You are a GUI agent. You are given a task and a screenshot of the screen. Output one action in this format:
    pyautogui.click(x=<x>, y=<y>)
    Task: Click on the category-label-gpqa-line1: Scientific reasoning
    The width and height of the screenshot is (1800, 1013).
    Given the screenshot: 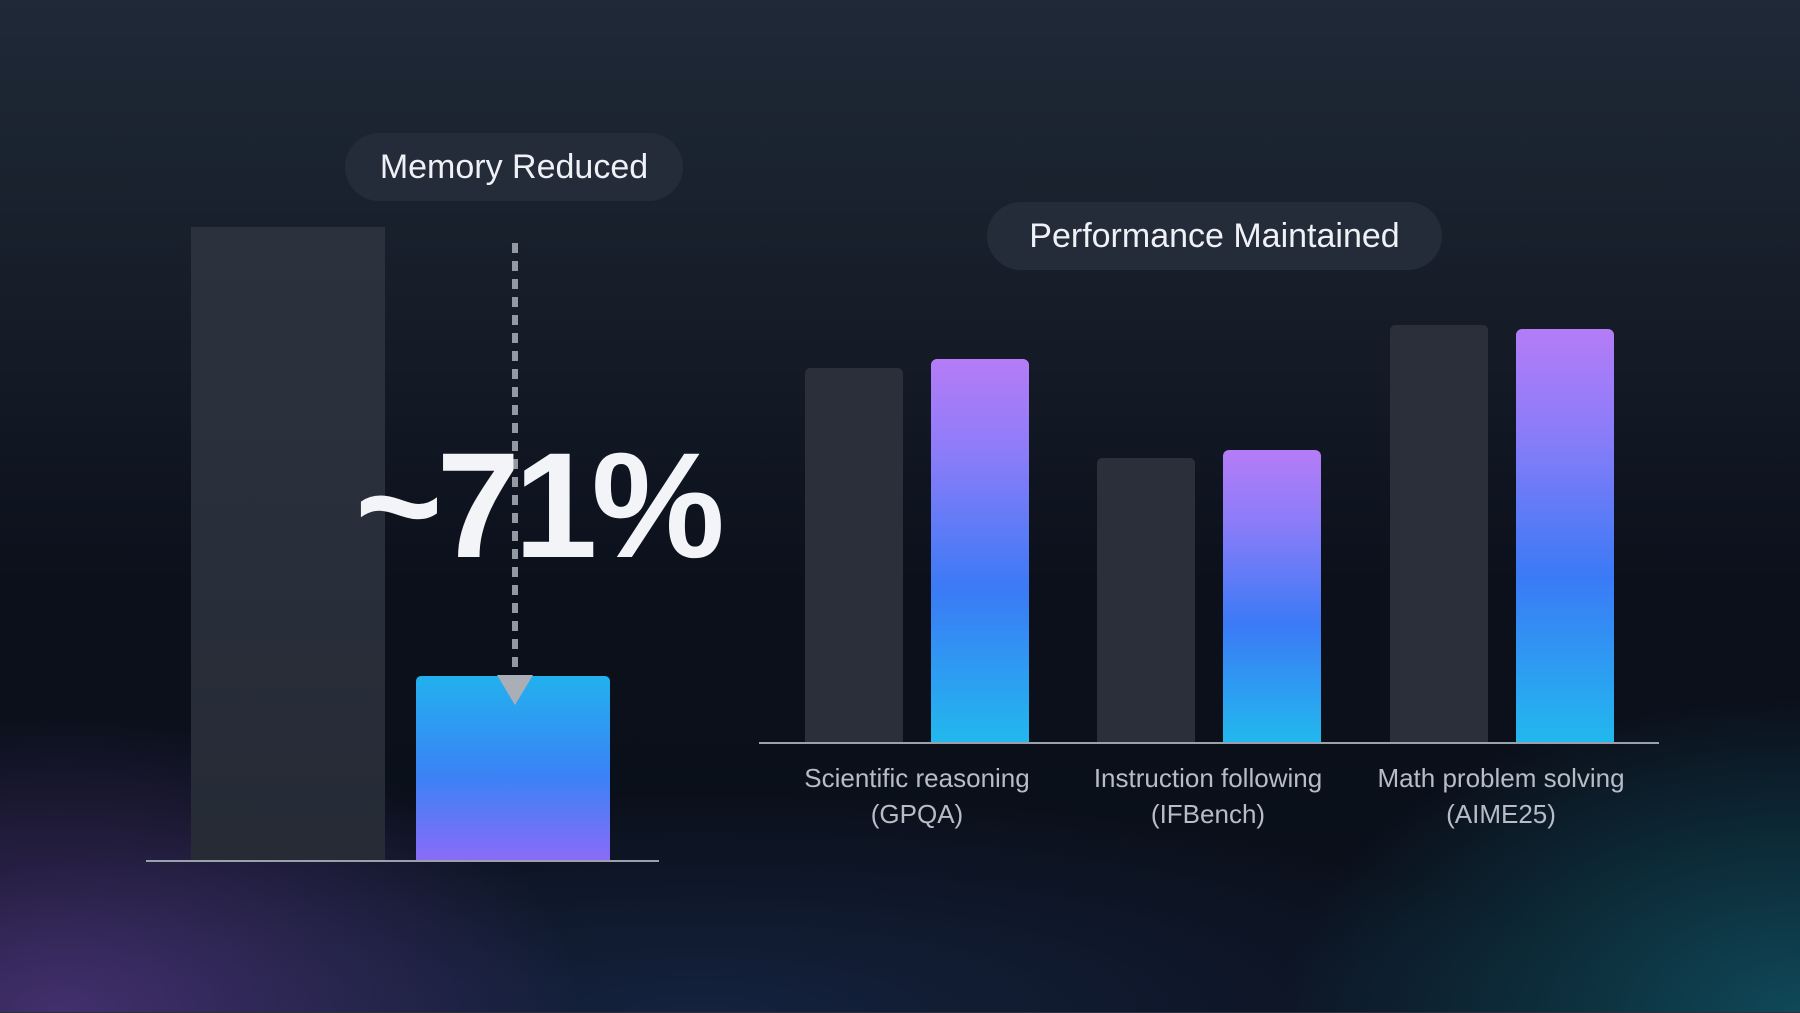 What is the action you would take?
    pyautogui.click(x=917, y=778)
    